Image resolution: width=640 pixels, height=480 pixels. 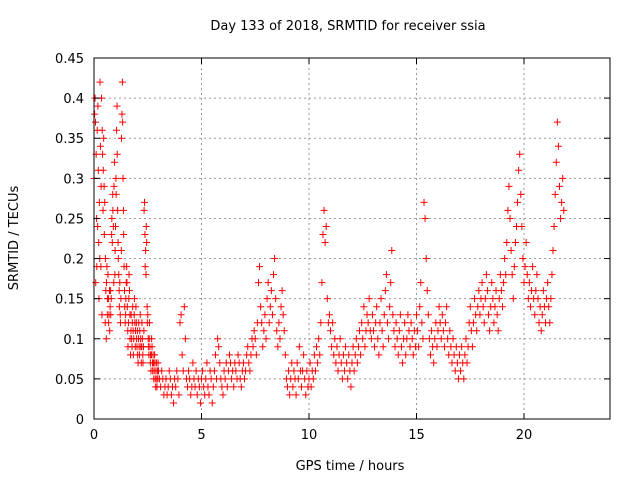 I want to click on y-tick-label: 0.3, so click(x=73, y=179).